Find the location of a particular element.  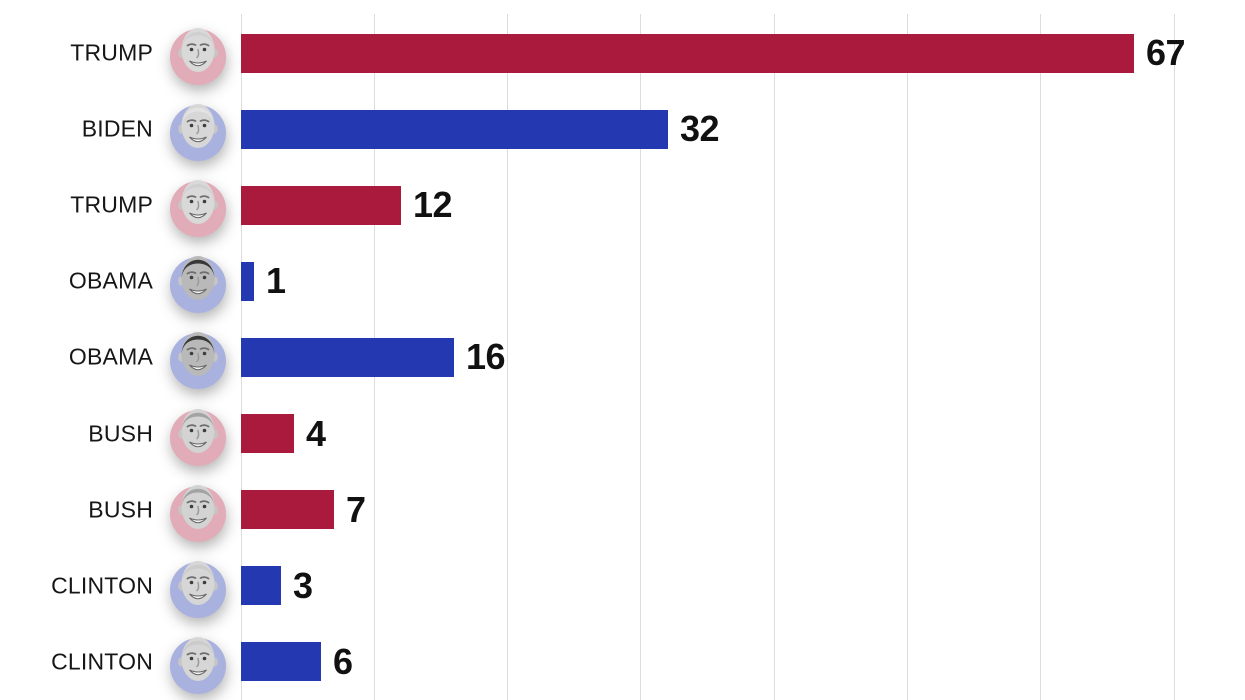

chart-row: BUSH 7 is located at coordinates (622, 510).